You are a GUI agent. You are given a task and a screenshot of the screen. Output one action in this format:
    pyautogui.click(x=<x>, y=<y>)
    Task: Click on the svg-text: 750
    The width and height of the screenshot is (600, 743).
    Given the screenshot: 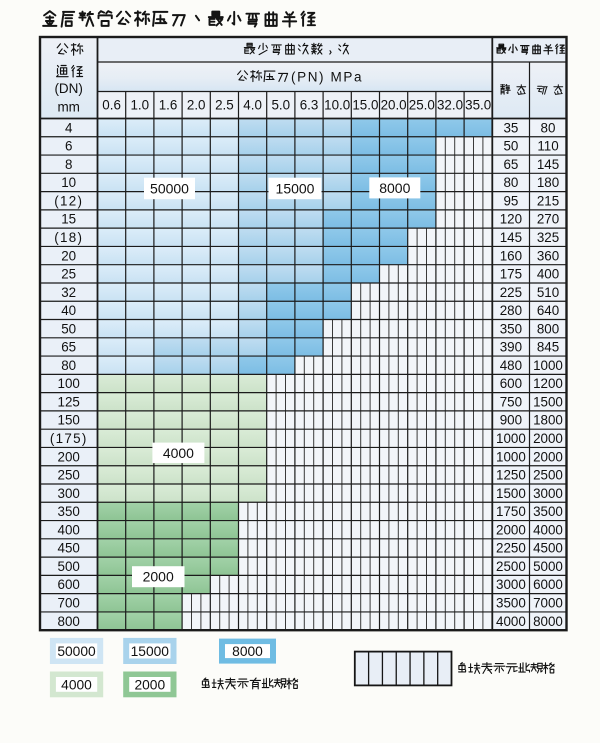 What is the action you would take?
    pyautogui.click(x=511, y=402)
    